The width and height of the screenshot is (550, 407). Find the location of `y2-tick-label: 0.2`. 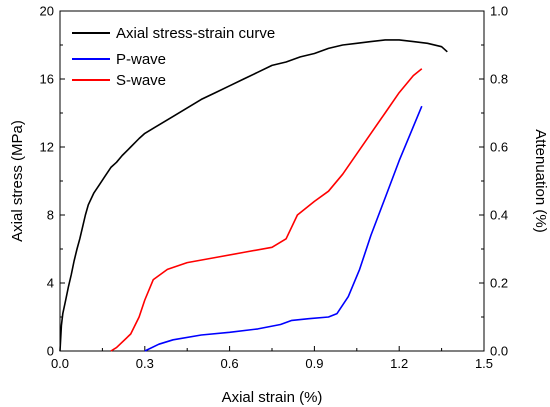

y2-tick-label: 0.2 is located at coordinates (499, 283).